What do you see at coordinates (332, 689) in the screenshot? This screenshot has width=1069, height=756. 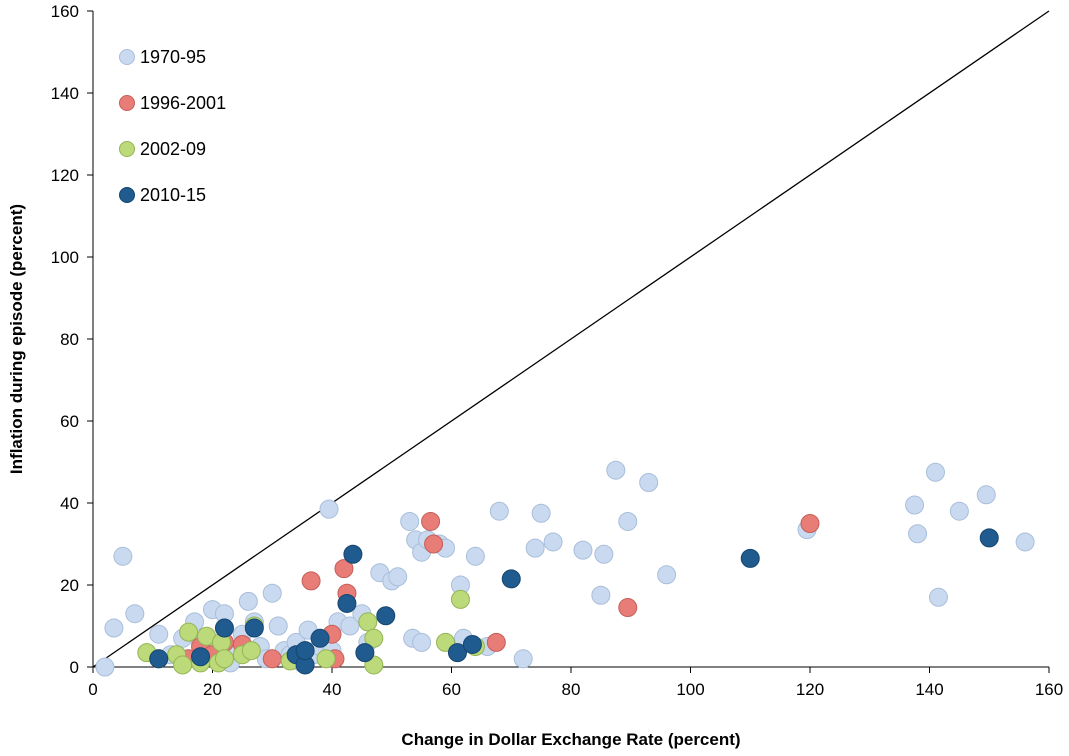 I see `x-tick-label: 40` at bounding box center [332, 689].